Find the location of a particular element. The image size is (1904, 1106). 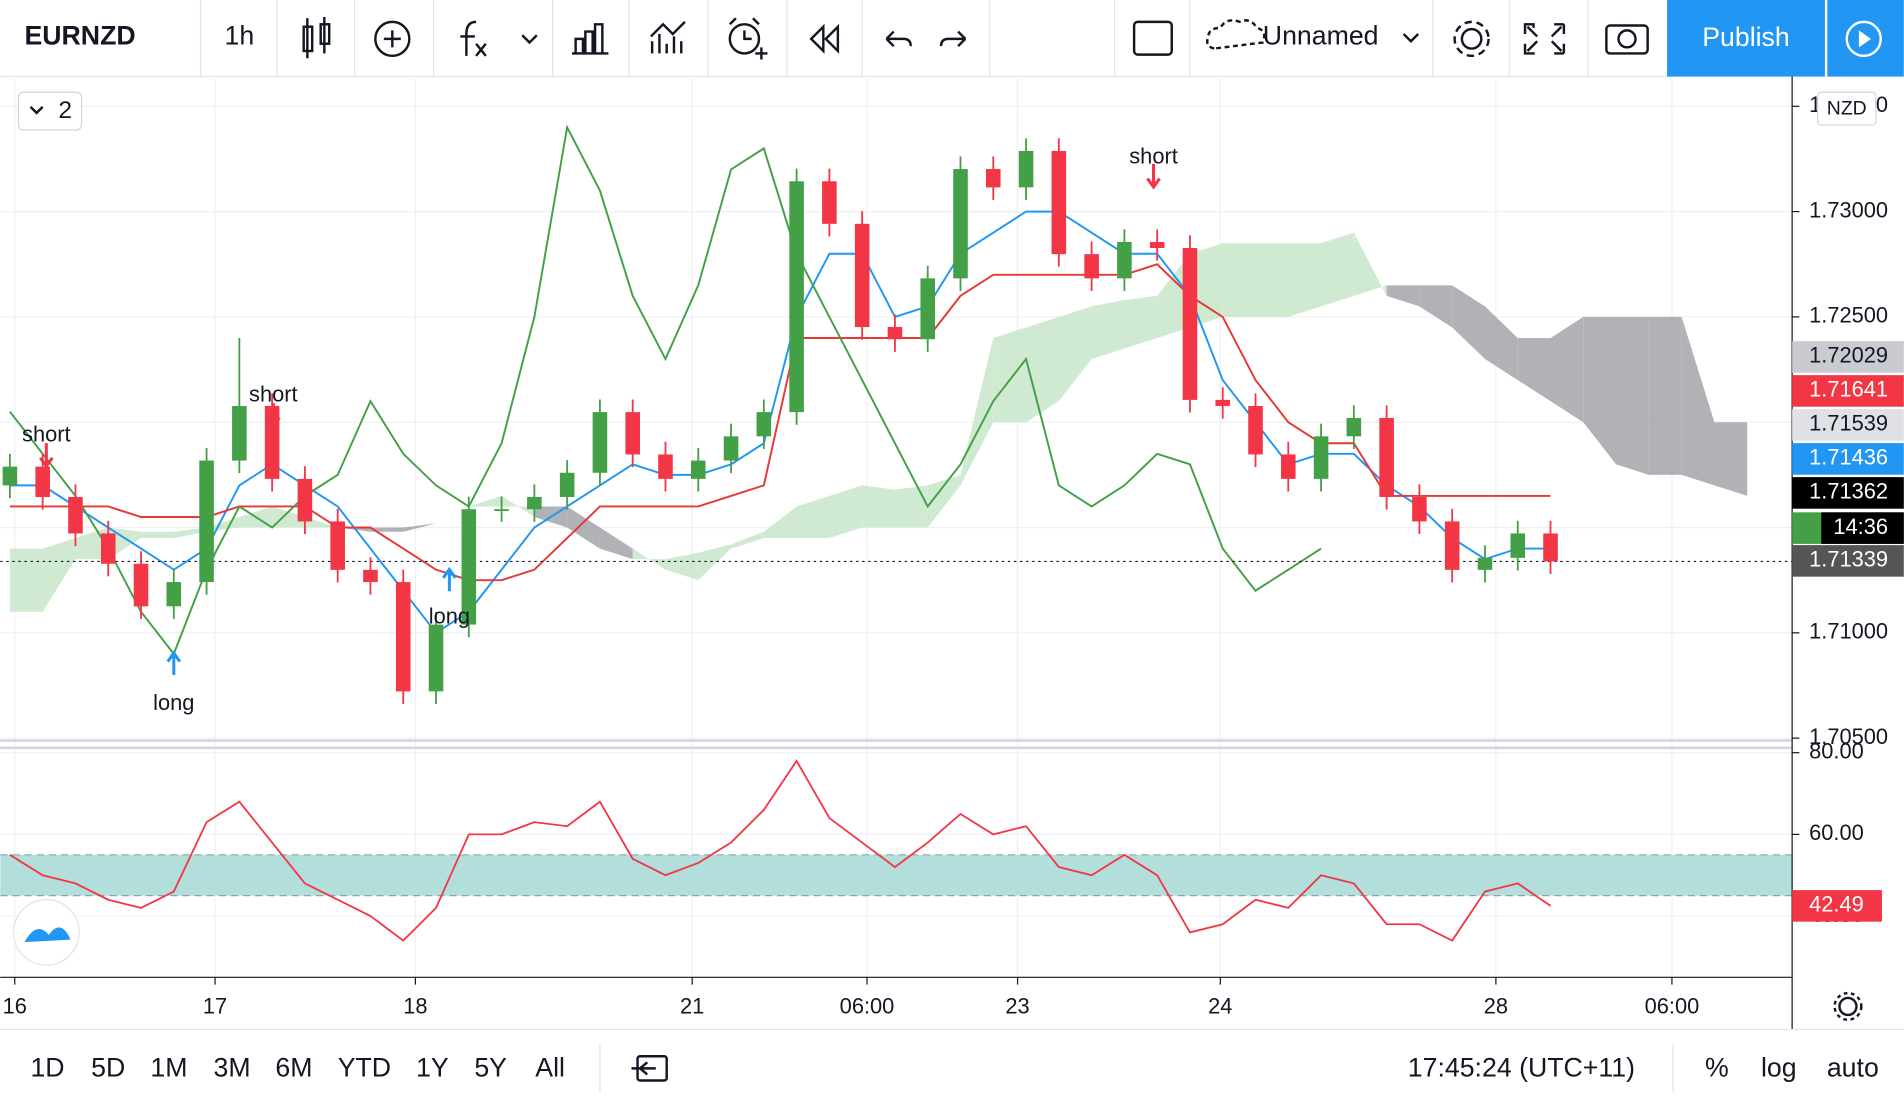

undo-icon is located at coordinates (898, 38).